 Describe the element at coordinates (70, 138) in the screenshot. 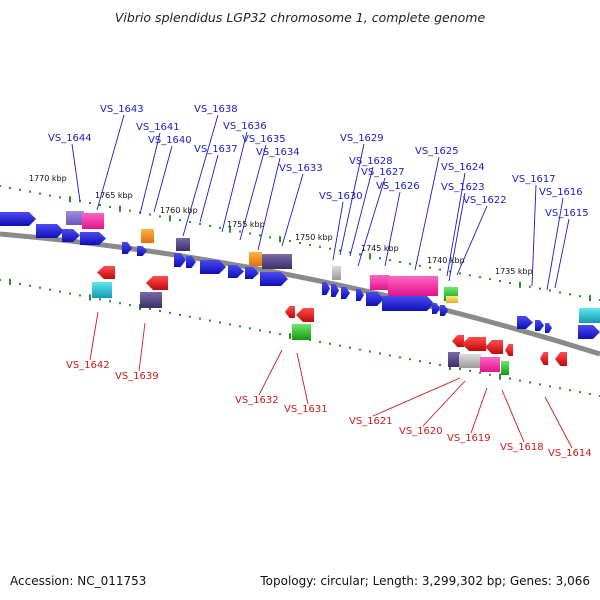

I see `gene-label: VS_1644` at that location.